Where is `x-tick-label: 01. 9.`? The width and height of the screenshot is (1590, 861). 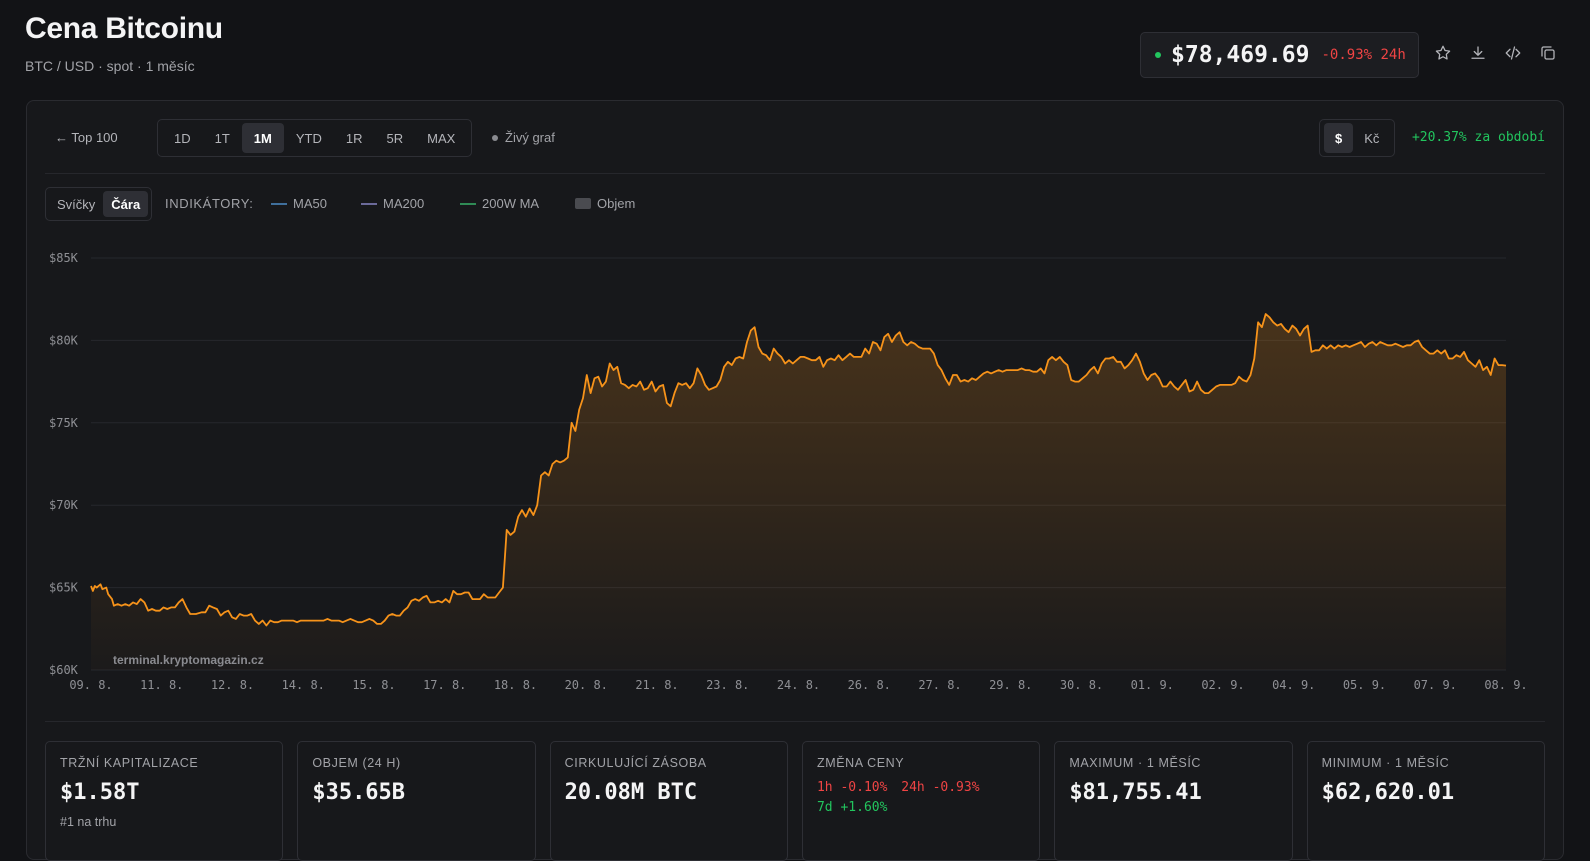 x-tick-label: 01. 9. is located at coordinates (1152, 685).